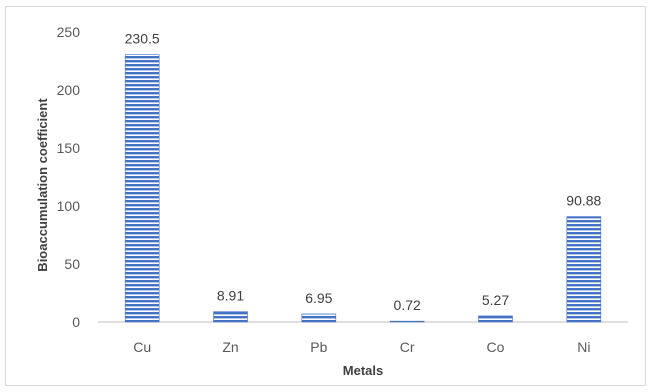 Image resolution: width=651 pixels, height=392 pixels. Describe the element at coordinates (495, 300) in the screenshot. I see `data-label-co: 5.27` at that location.